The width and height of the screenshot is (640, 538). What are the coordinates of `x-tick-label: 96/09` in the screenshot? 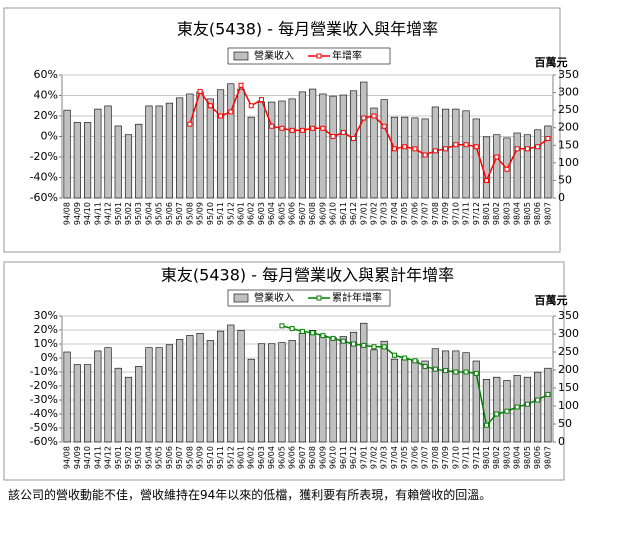 It's located at (322, 213).